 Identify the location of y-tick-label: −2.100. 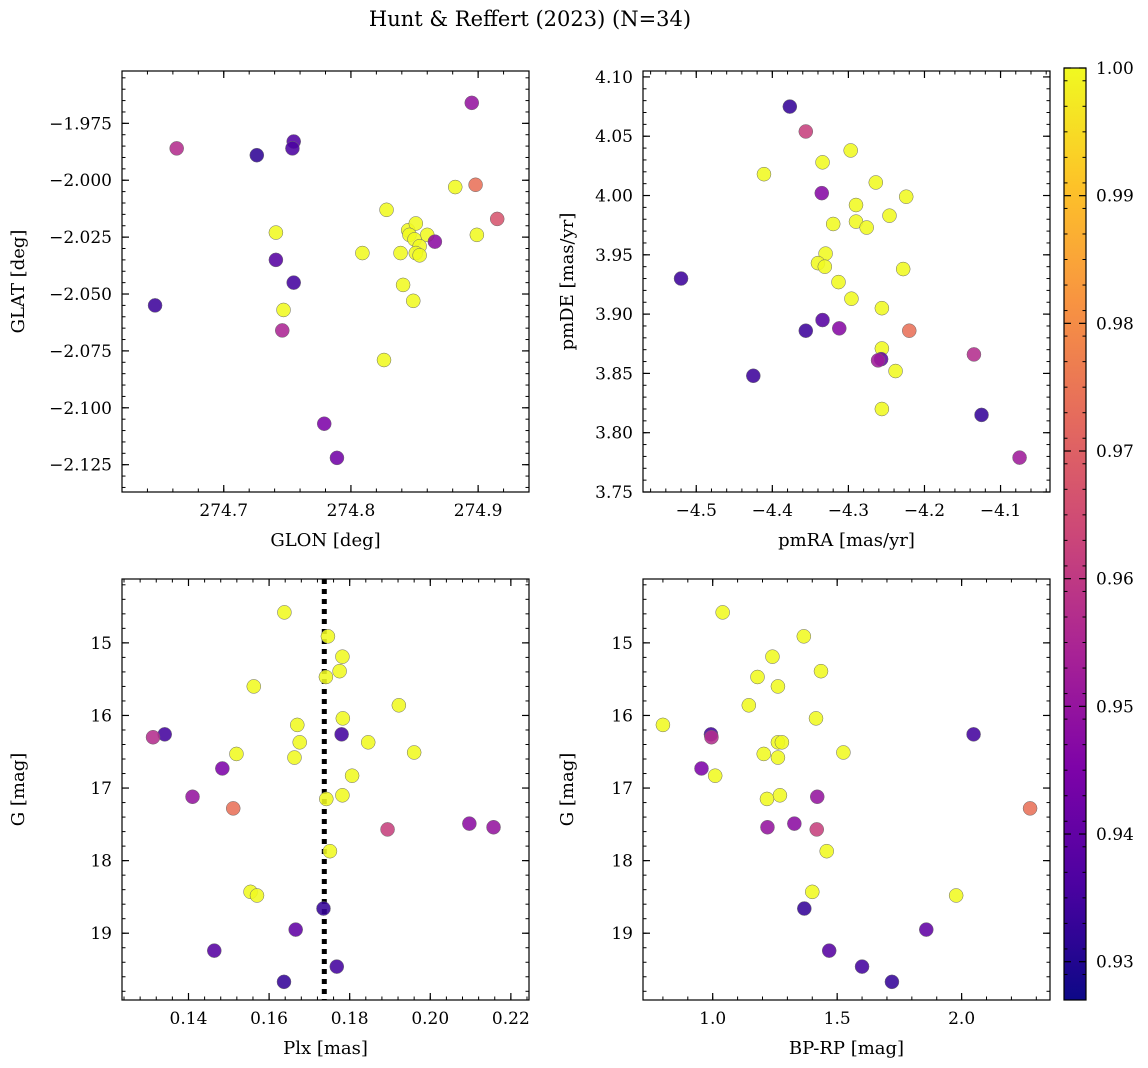
(80, 409).